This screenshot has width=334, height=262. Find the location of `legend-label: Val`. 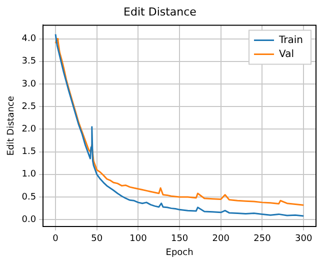

legend-label: Val is located at coordinates (286, 54).